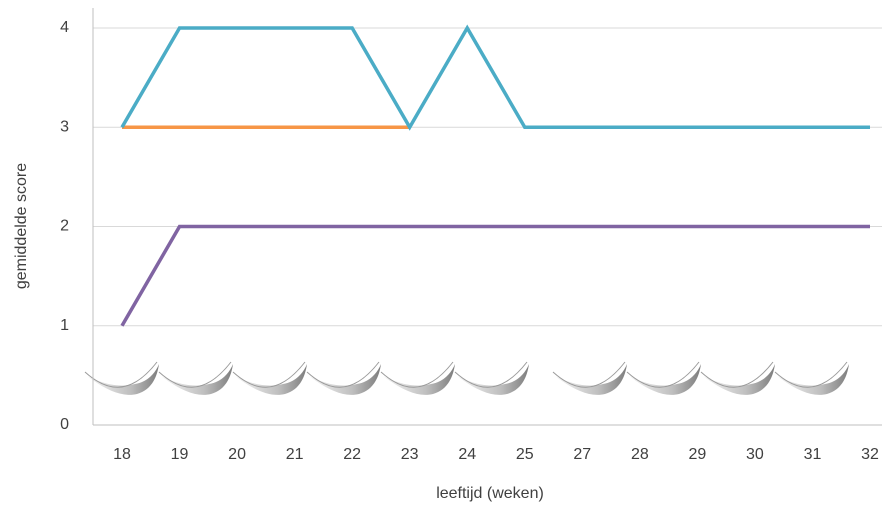 The image size is (890, 512). I want to click on x-axis-label: leeftijd (weken), so click(490, 493).